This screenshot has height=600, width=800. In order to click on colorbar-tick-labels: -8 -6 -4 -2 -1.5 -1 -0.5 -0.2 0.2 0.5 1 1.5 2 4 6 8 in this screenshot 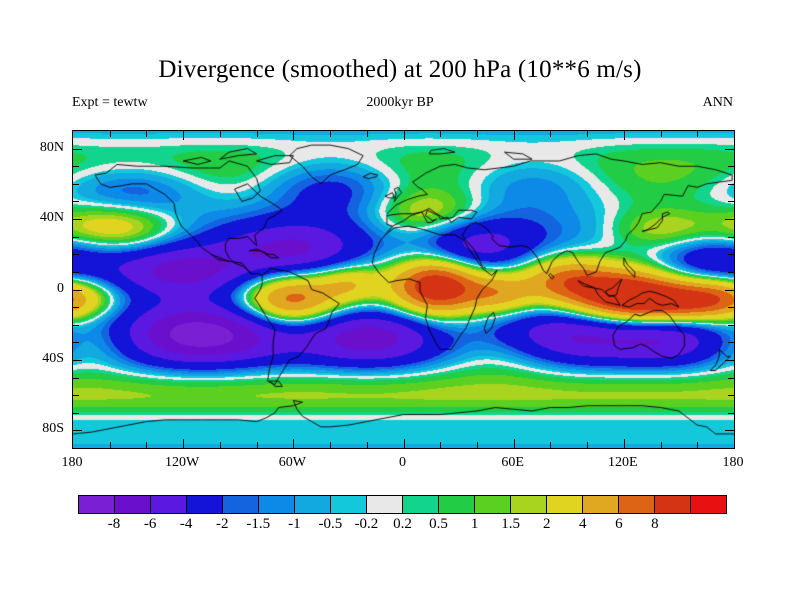, I will do `click(402, 527)`.